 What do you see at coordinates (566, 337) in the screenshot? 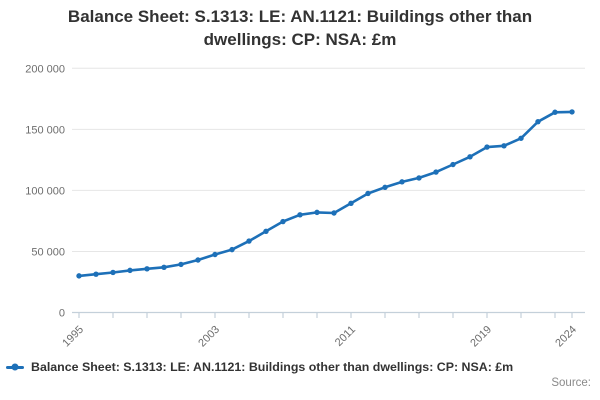
I see `x-axis-tick-label: 2024` at bounding box center [566, 337].